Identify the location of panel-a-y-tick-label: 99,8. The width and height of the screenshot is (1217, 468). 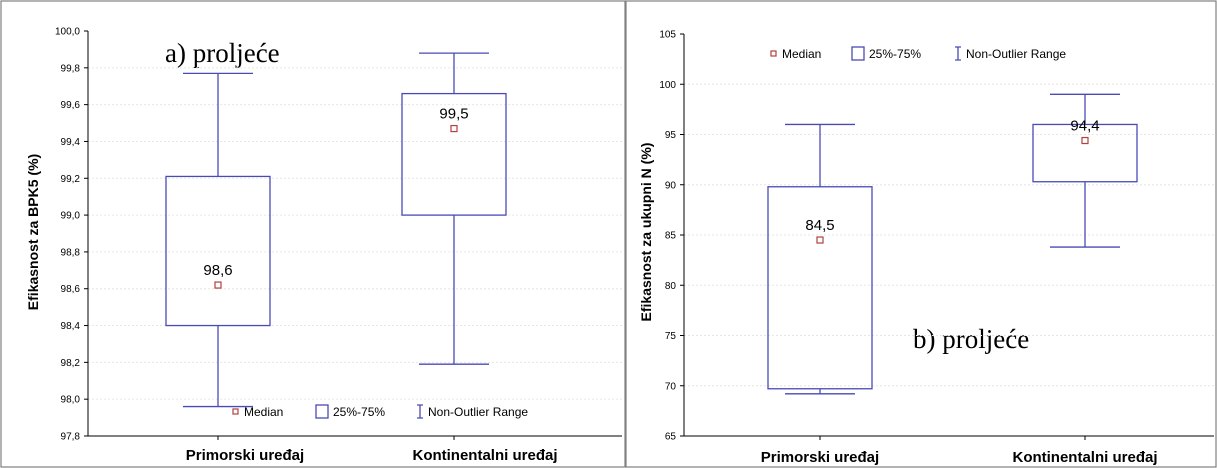
(71, 68).